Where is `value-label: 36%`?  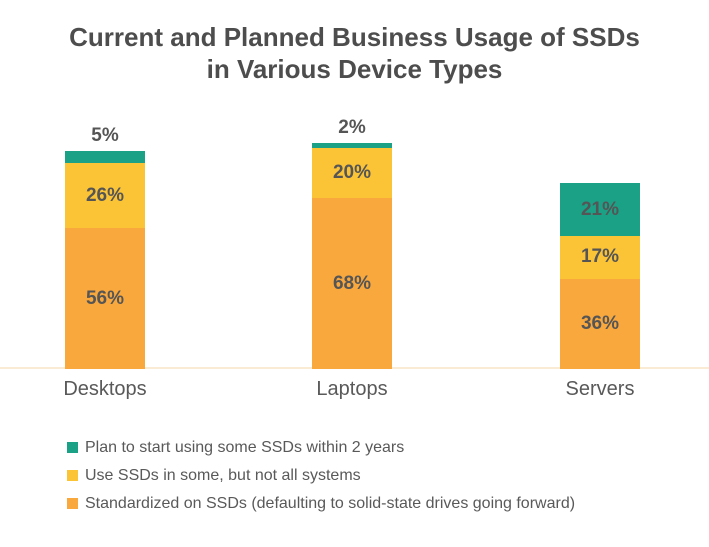 value-label: 36% is located at coordinates (600, 323).